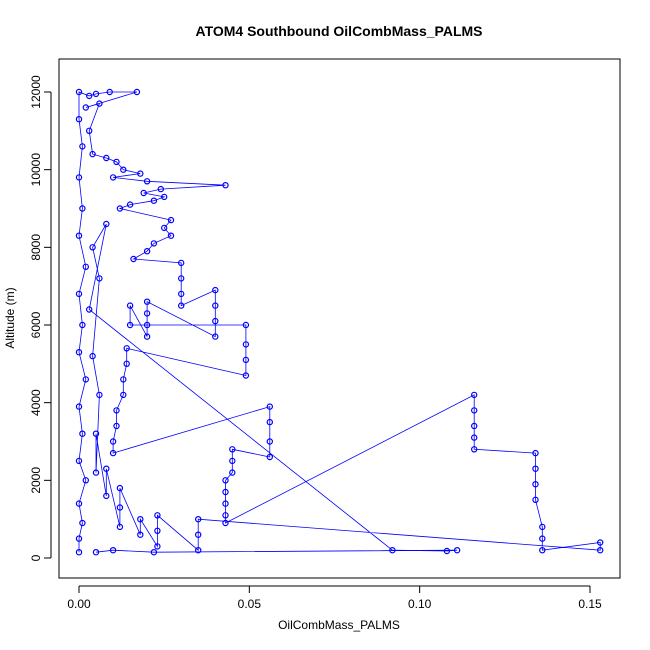 This screenshot has height=650, width=650. Describe the element at coordinates (36, 247) in the screenshot. I see `y-tick-label: 8000` at that location.